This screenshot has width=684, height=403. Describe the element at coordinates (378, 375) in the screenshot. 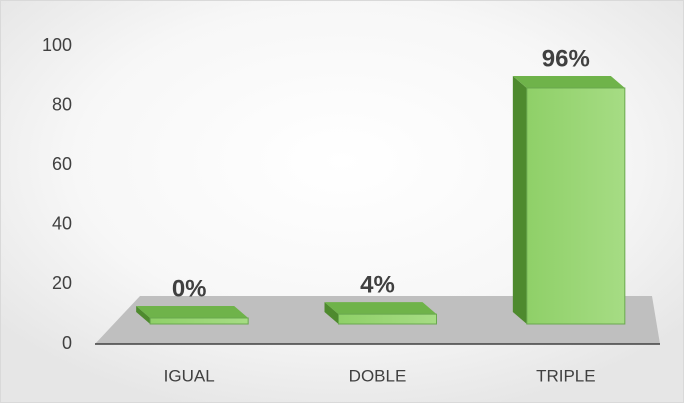

I see `x-tick-label: DOBLE` at that location.